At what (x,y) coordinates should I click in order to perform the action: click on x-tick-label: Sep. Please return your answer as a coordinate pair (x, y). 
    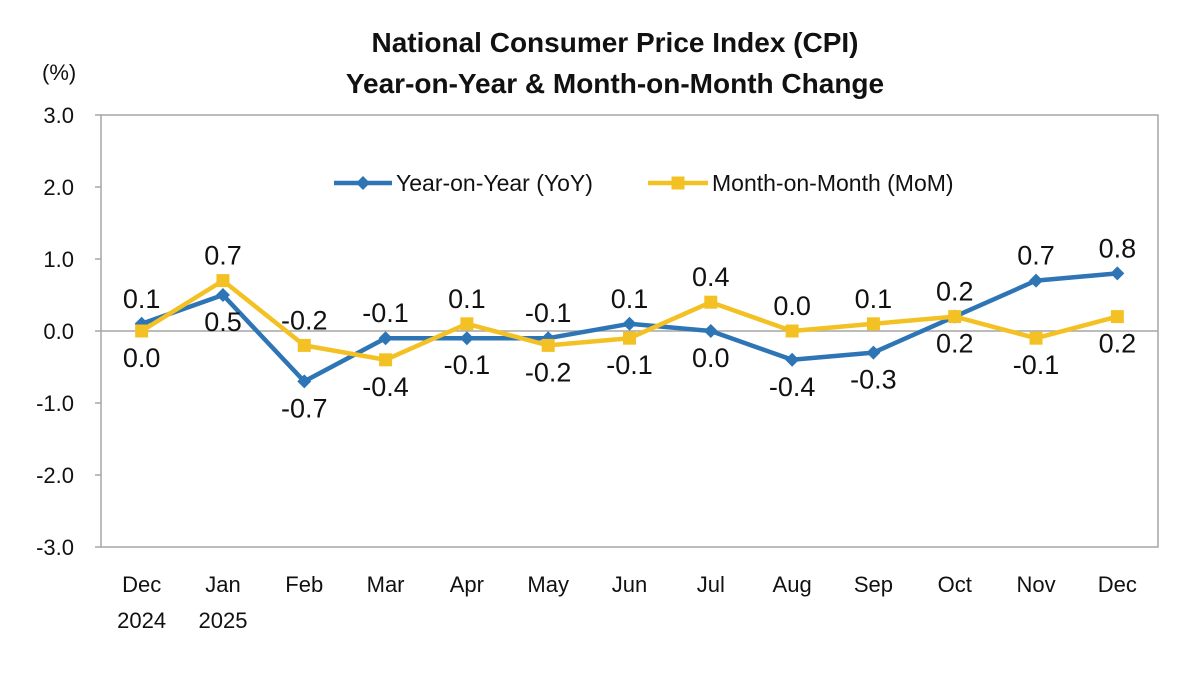
    Looking at the image, I should click on (873, 584).